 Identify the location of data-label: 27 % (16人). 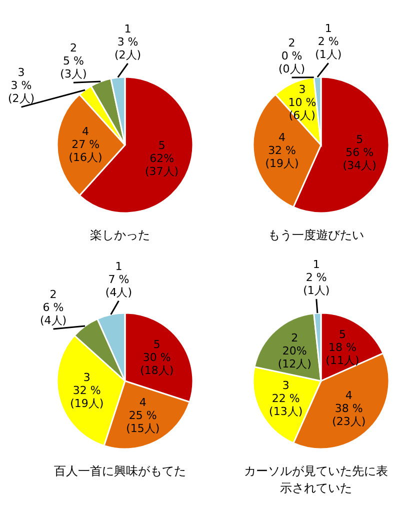
(85, 151).